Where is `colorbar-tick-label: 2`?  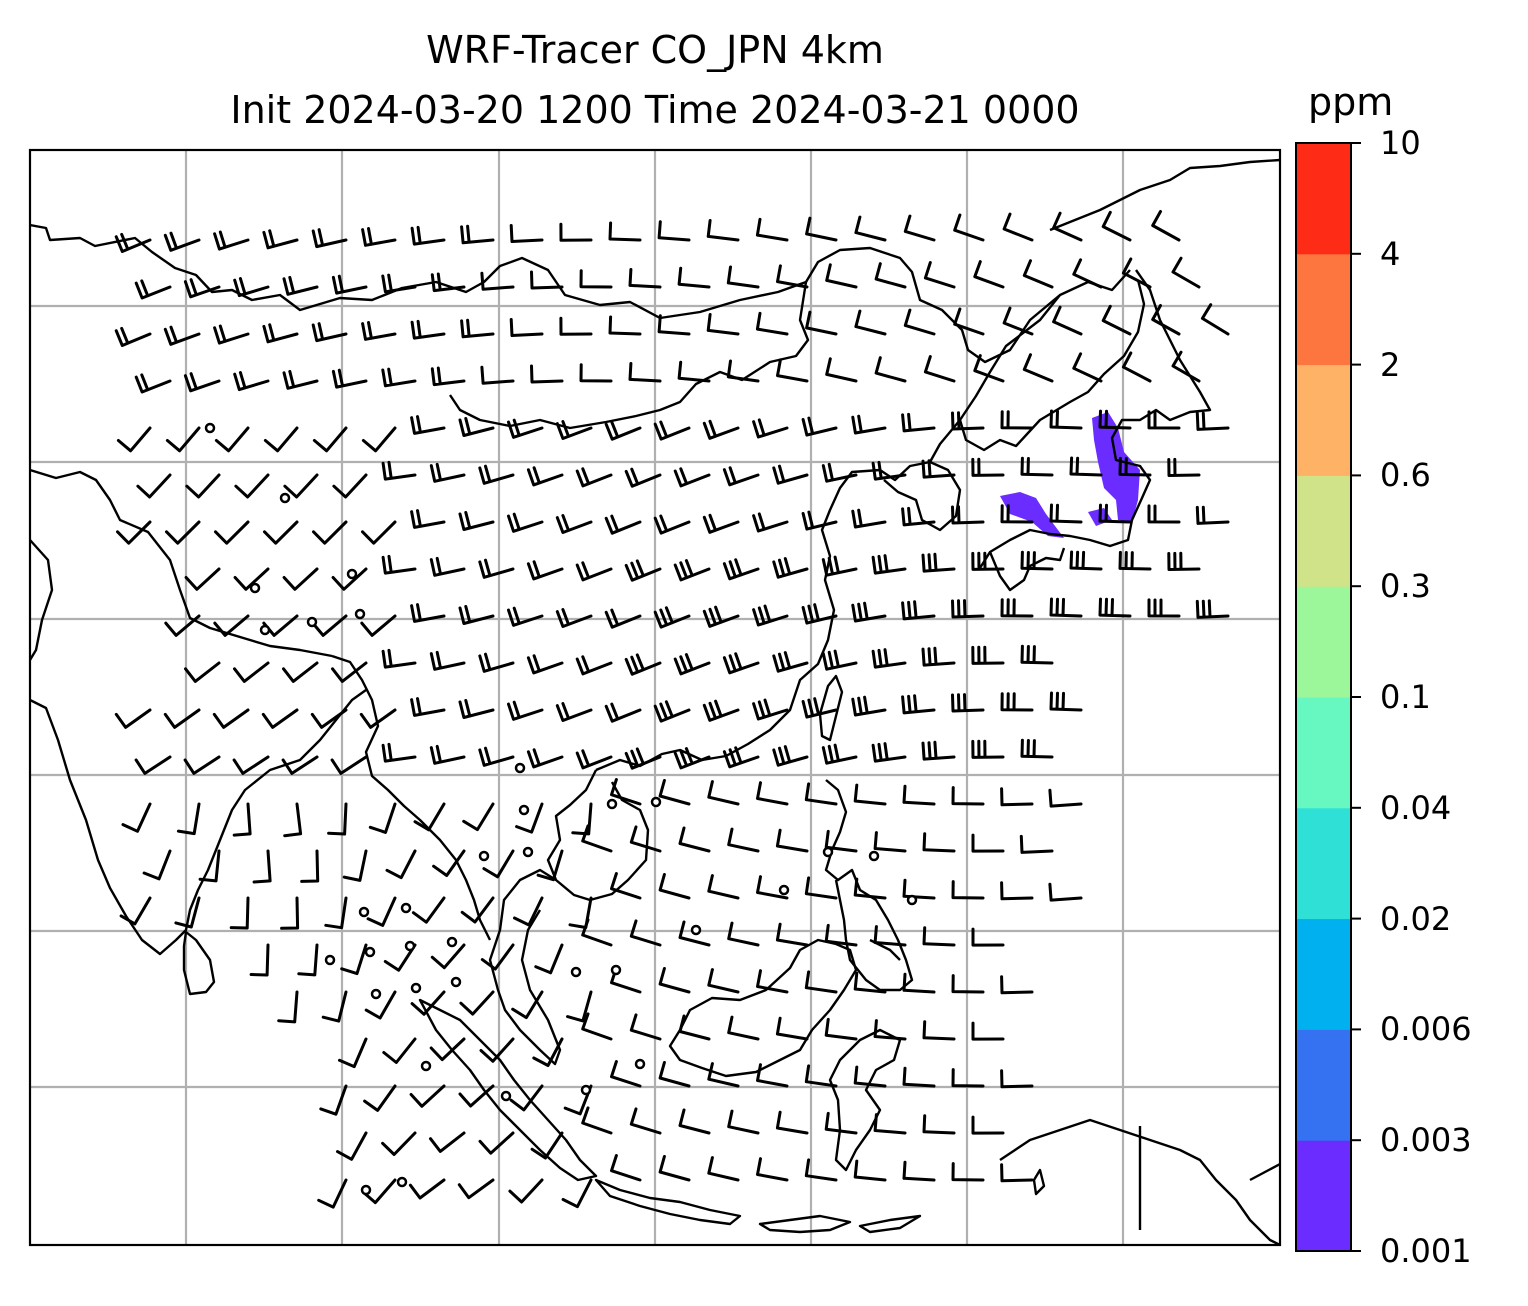 colorbar-tick-label: 2 is located at coordinates (1390, 364).